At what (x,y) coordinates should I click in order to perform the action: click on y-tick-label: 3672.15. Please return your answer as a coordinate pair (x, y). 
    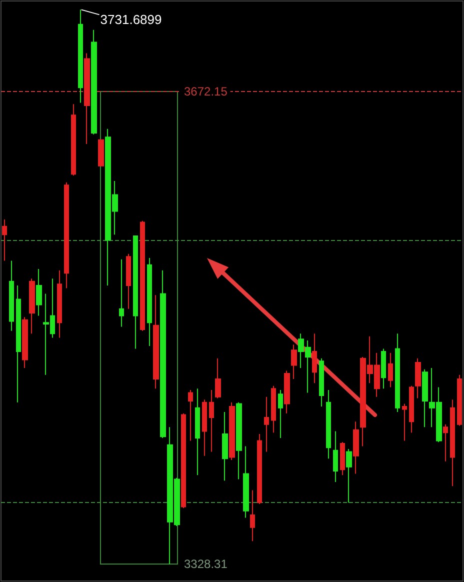
    Looking at the image, I should click on (206, 91).